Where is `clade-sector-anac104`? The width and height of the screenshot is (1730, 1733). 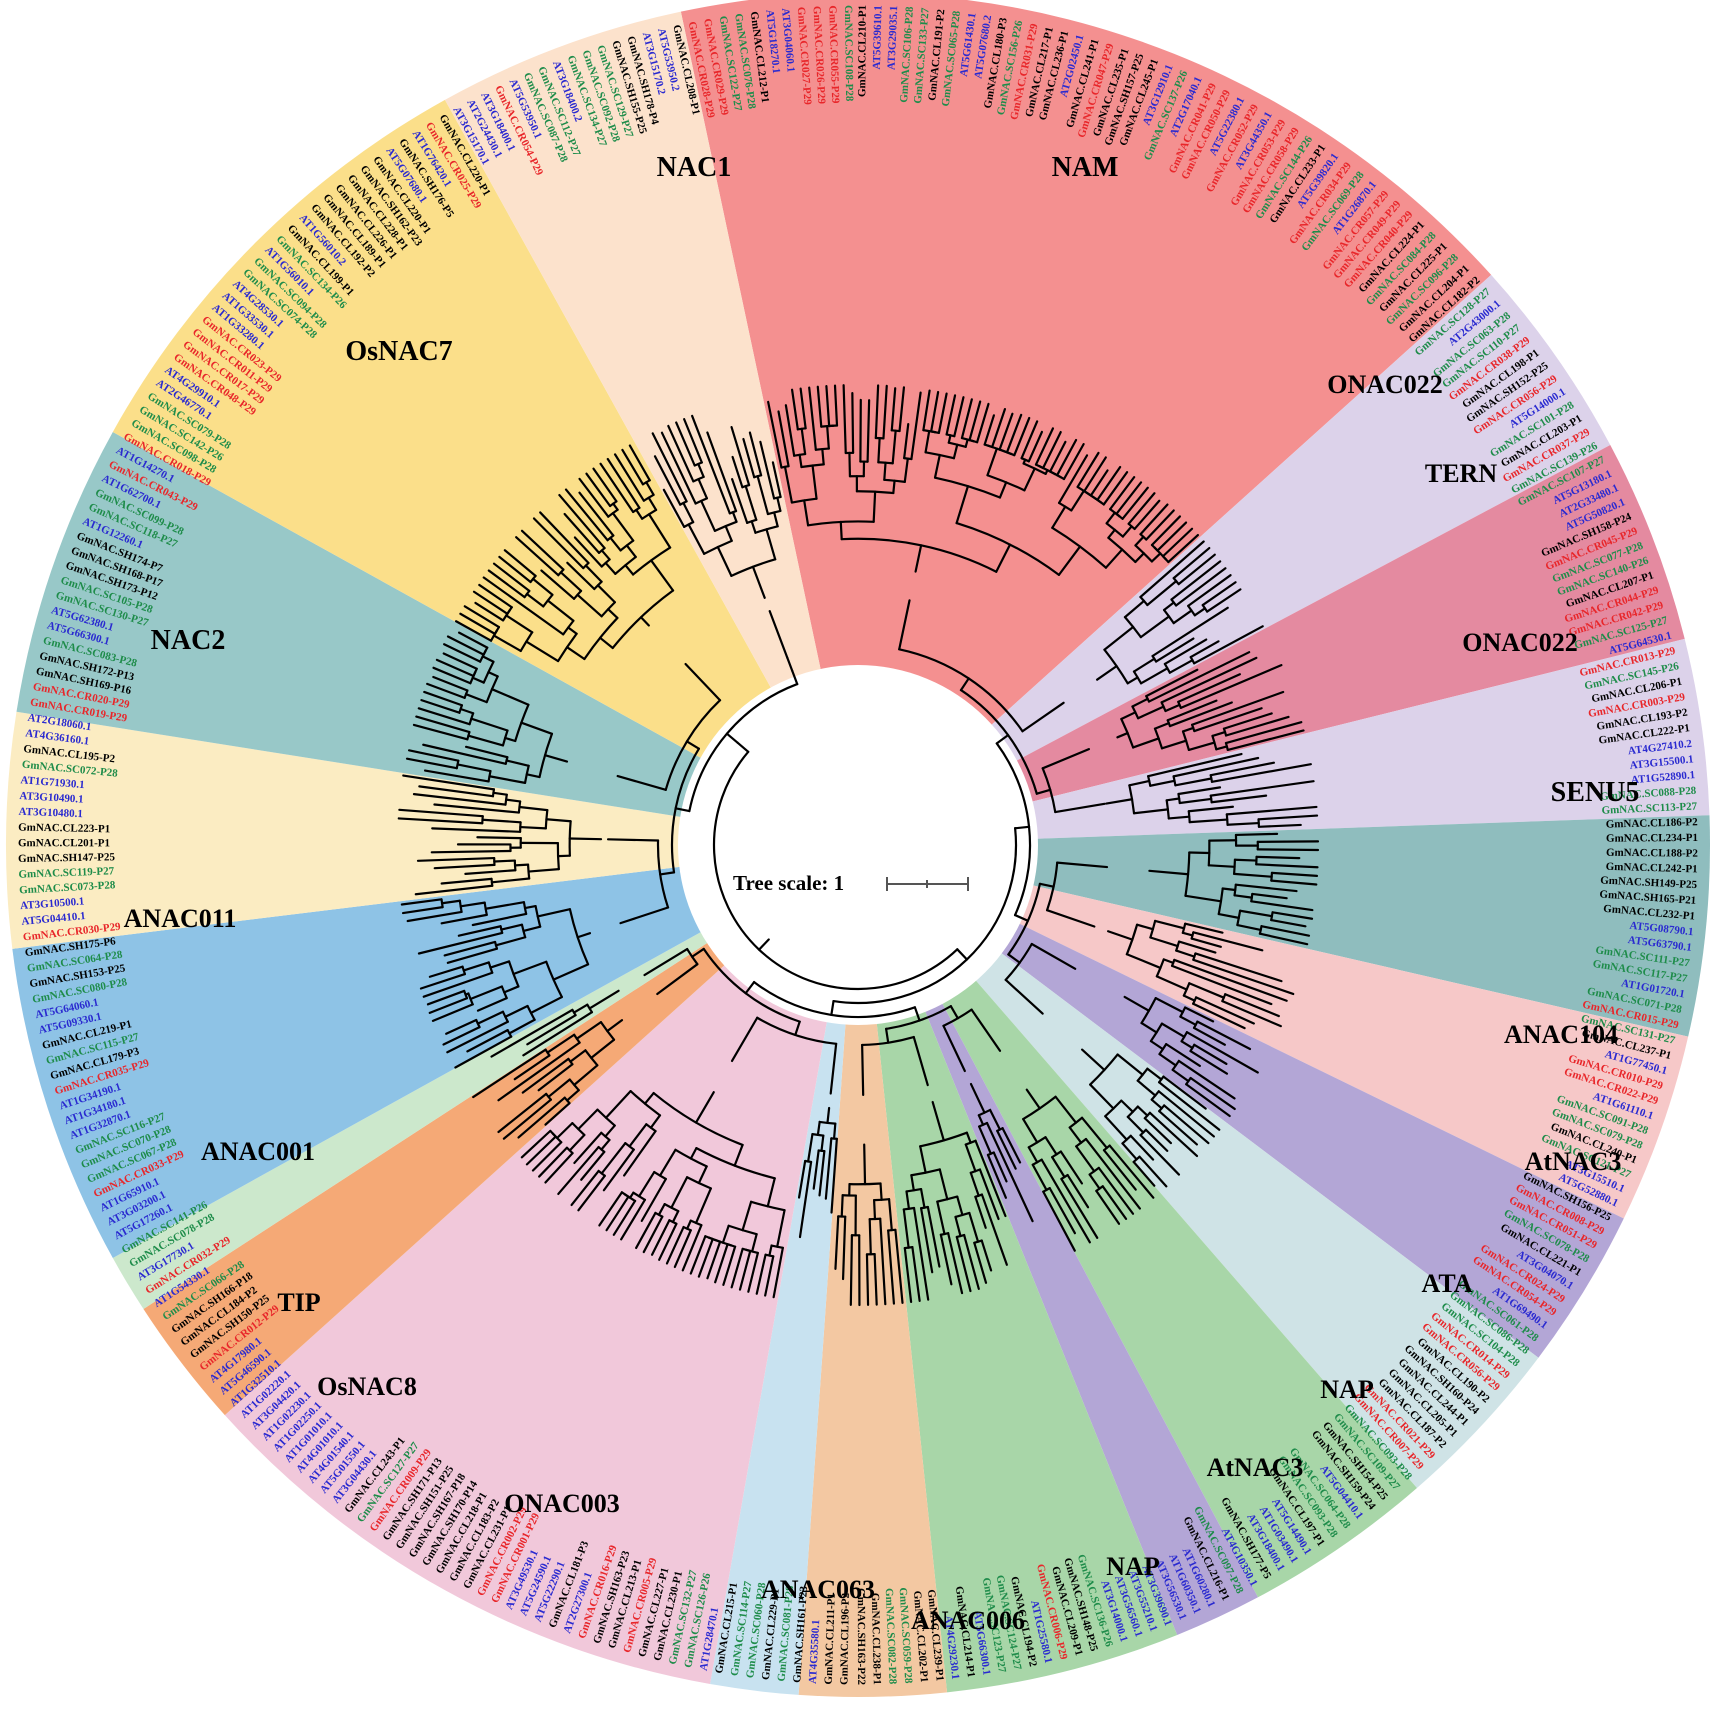 clade-sector-anac104 is located at coordinates (1273, 1032).